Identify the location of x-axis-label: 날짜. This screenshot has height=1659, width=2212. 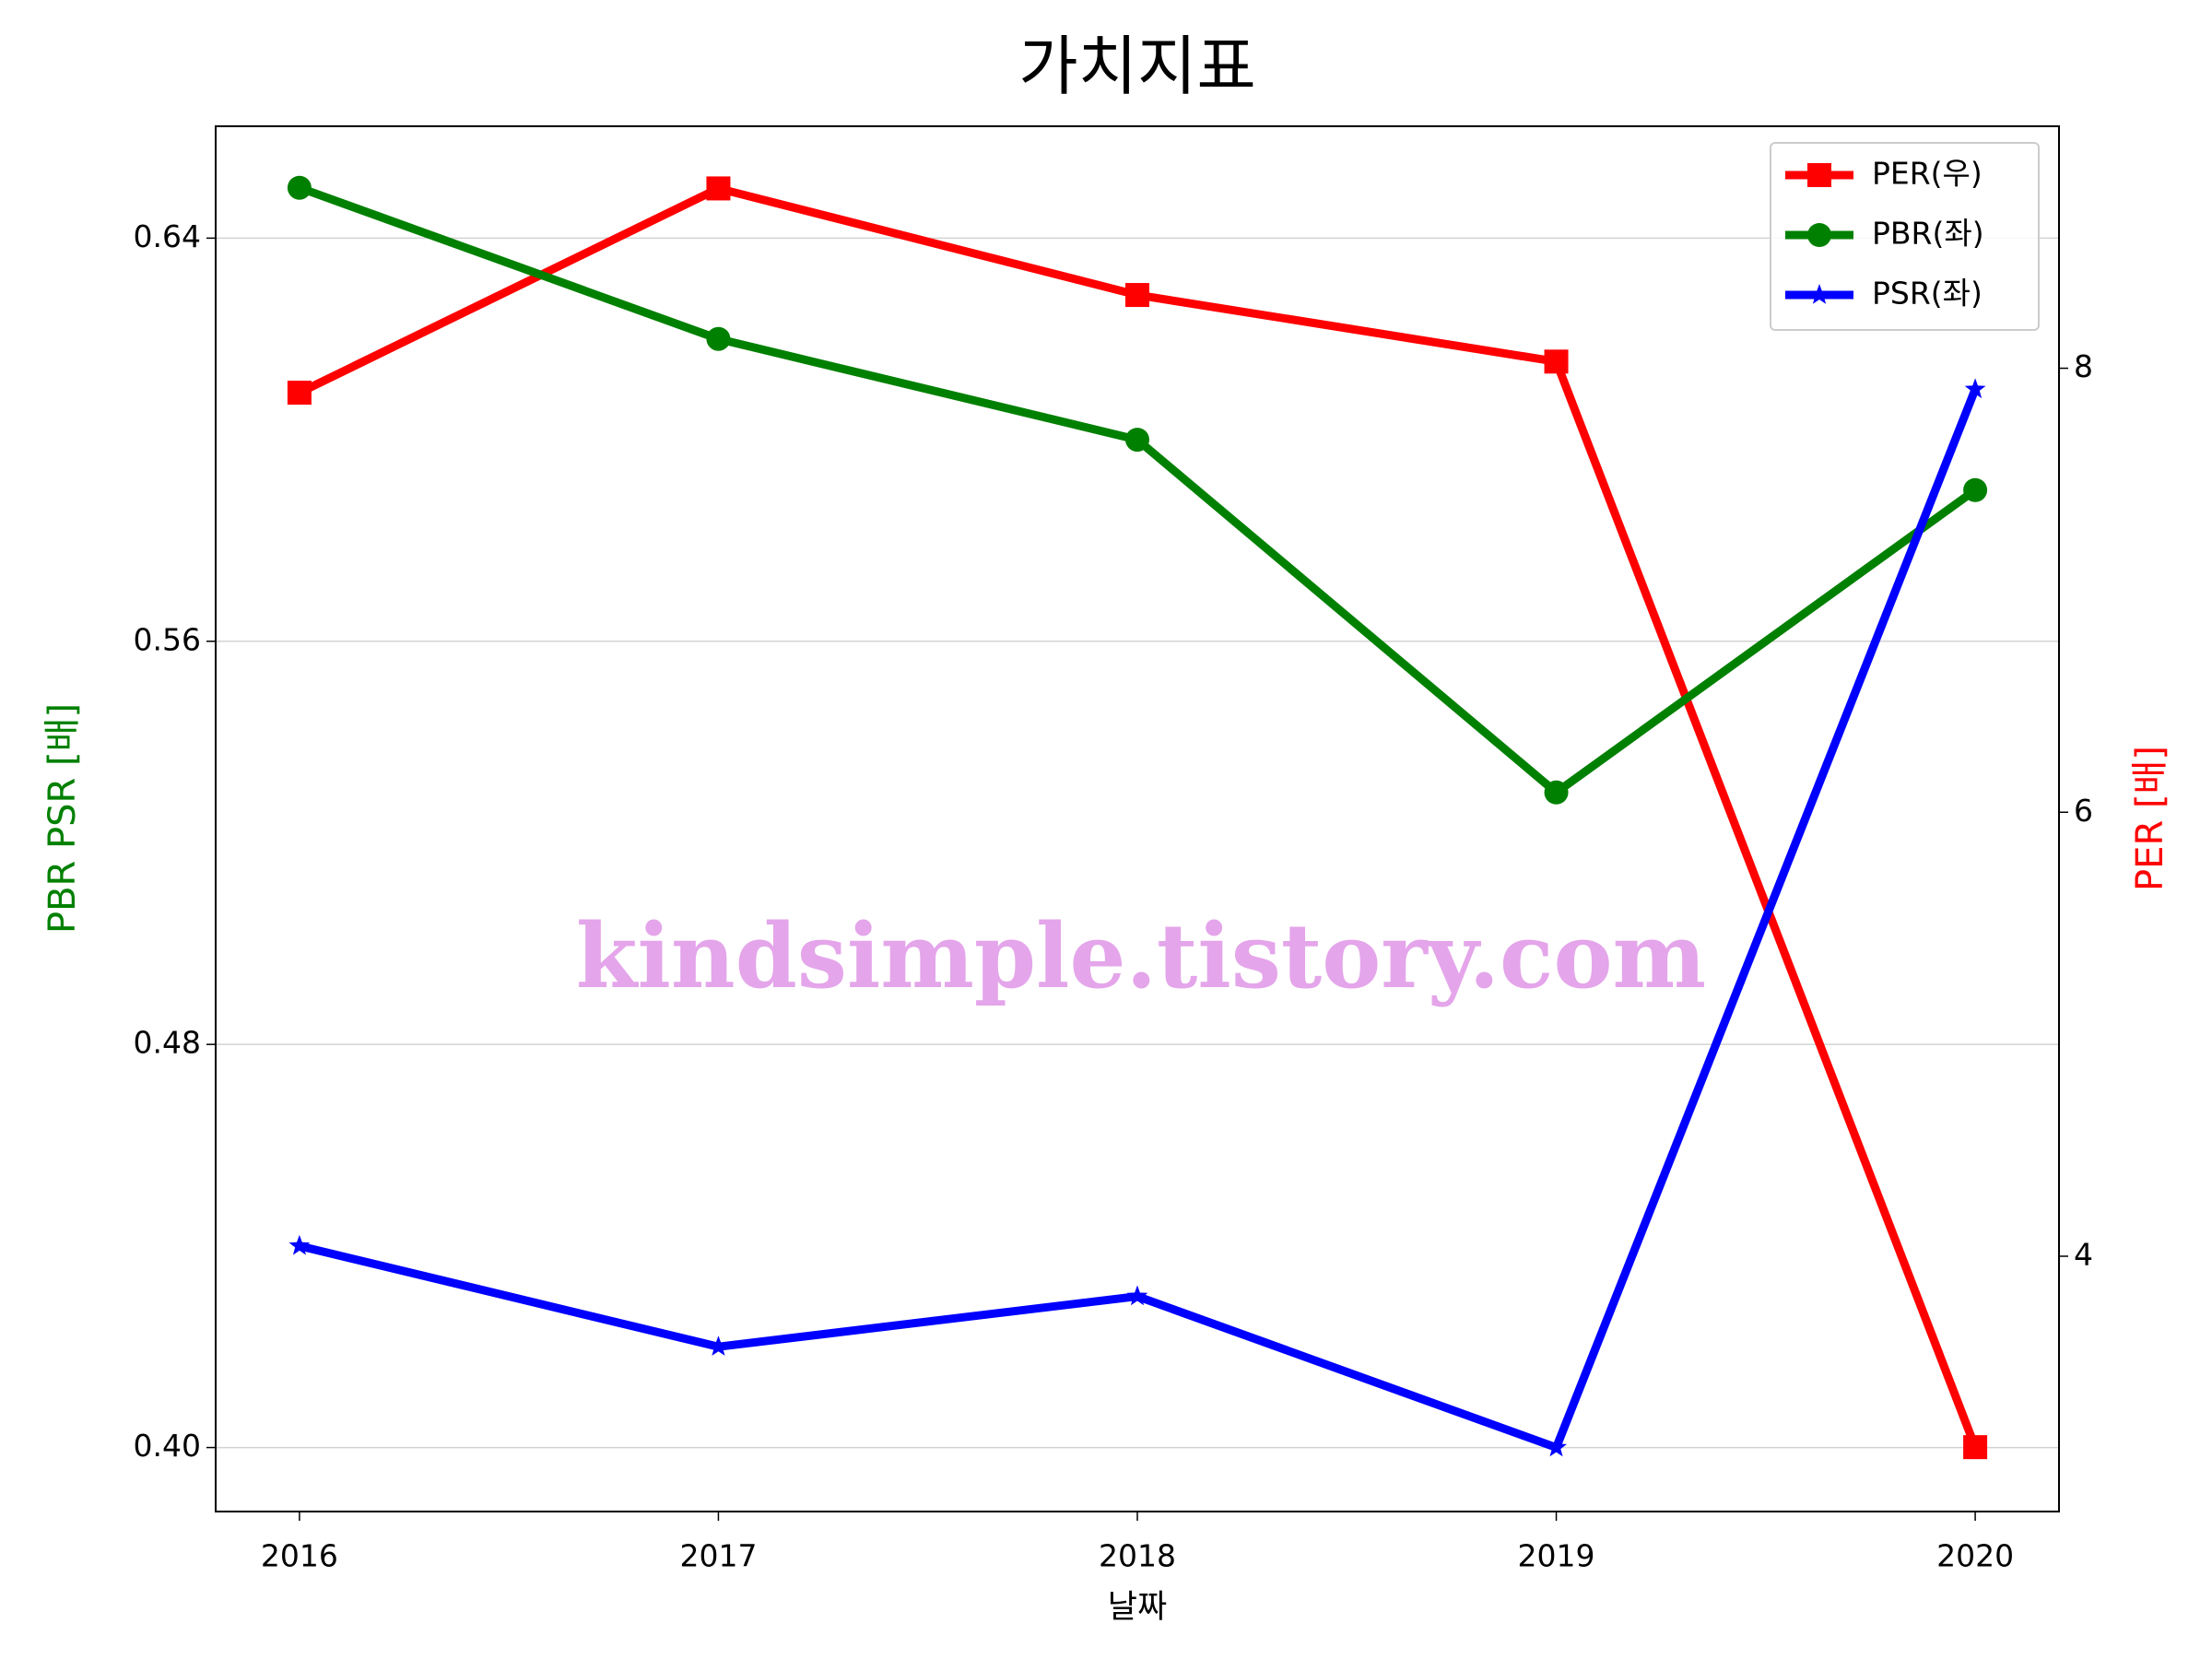
(1137, 1607).